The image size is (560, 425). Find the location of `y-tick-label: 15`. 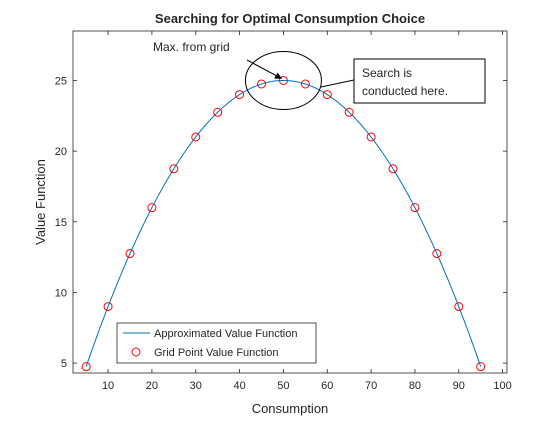

y-tick-label: 15 is located at coordinates (61, 223).